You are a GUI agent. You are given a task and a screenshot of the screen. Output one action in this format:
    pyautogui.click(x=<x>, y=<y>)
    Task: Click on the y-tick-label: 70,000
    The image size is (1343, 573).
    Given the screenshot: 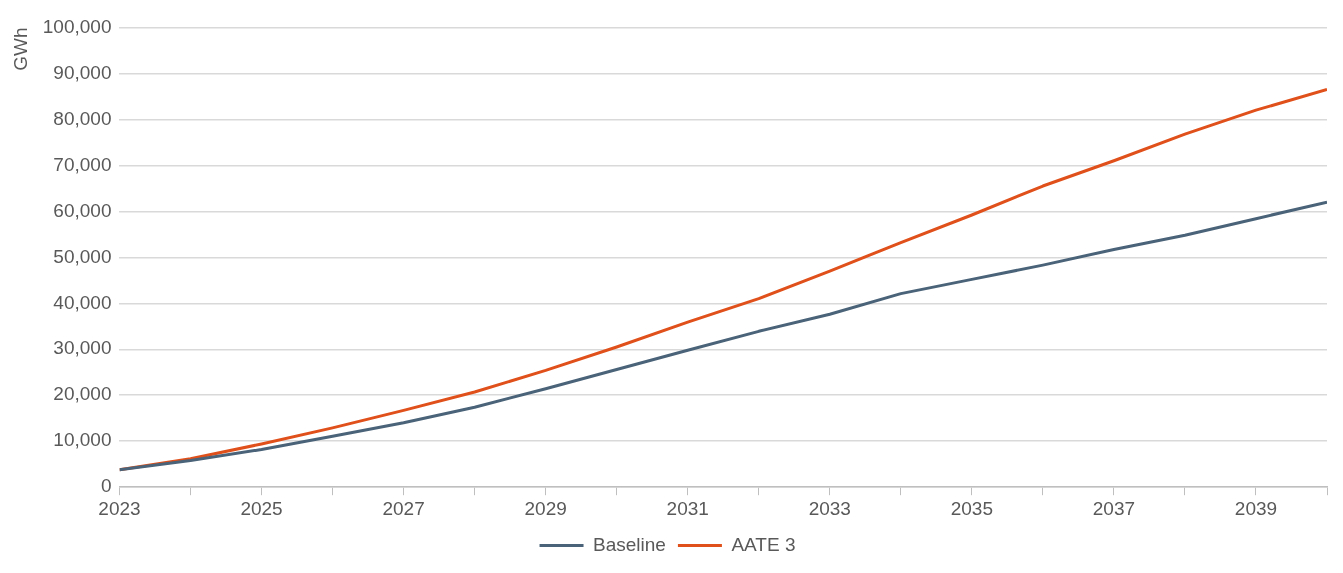 What is the action you would take?
    pyautogui.click(x=82, y=164)
    